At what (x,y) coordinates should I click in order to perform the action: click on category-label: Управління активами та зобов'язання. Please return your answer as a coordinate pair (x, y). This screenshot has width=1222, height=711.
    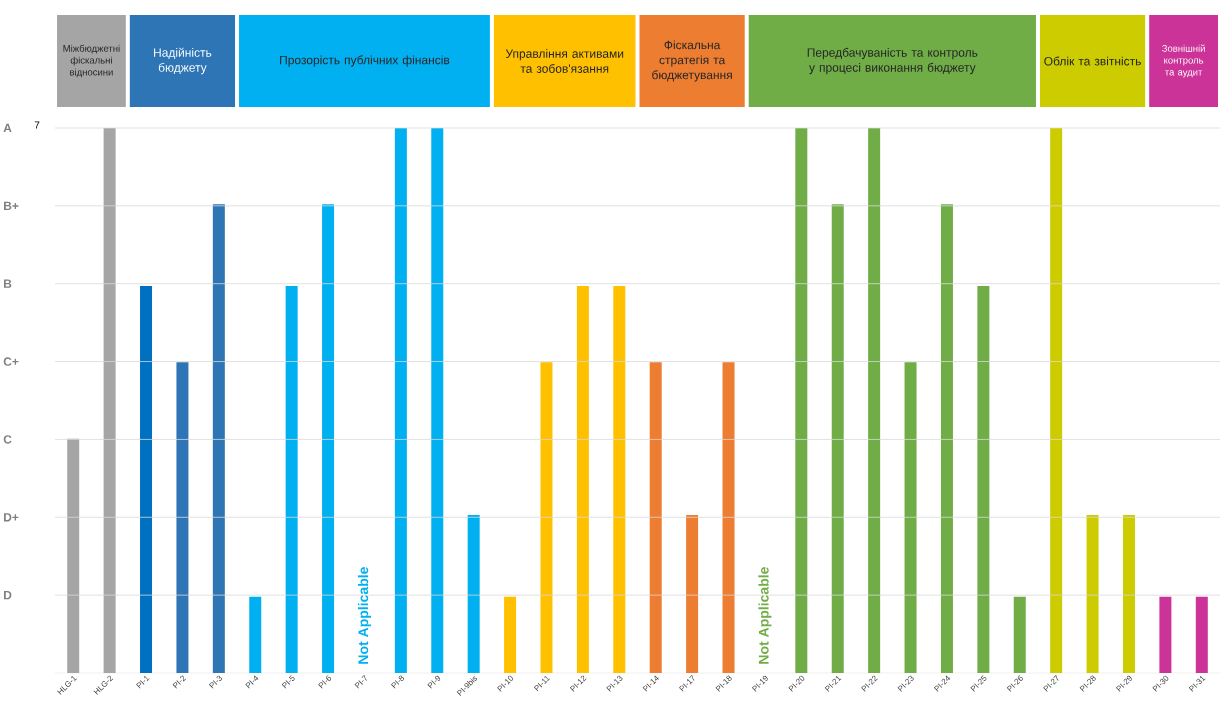
    Looking at the image, I should click on (564, 61).